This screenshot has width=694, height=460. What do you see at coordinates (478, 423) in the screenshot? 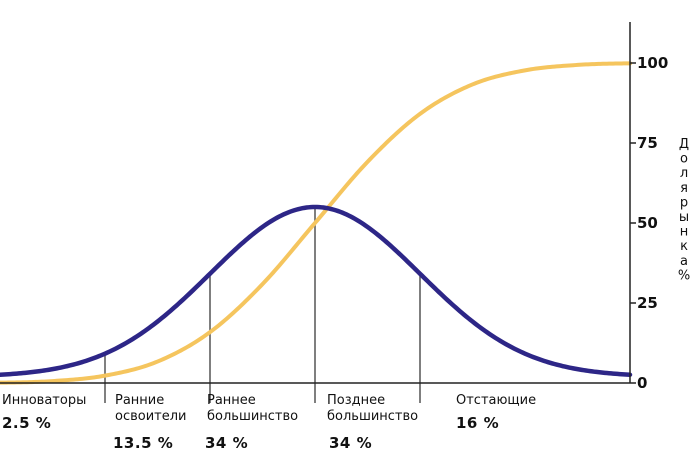
I see `segment-percent-laggards: 16 %` at bounding box center [478, 423].